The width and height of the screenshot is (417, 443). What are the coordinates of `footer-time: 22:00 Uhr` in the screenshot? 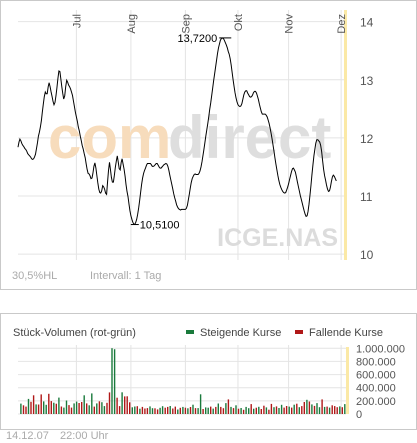 It's located at (84, 436).